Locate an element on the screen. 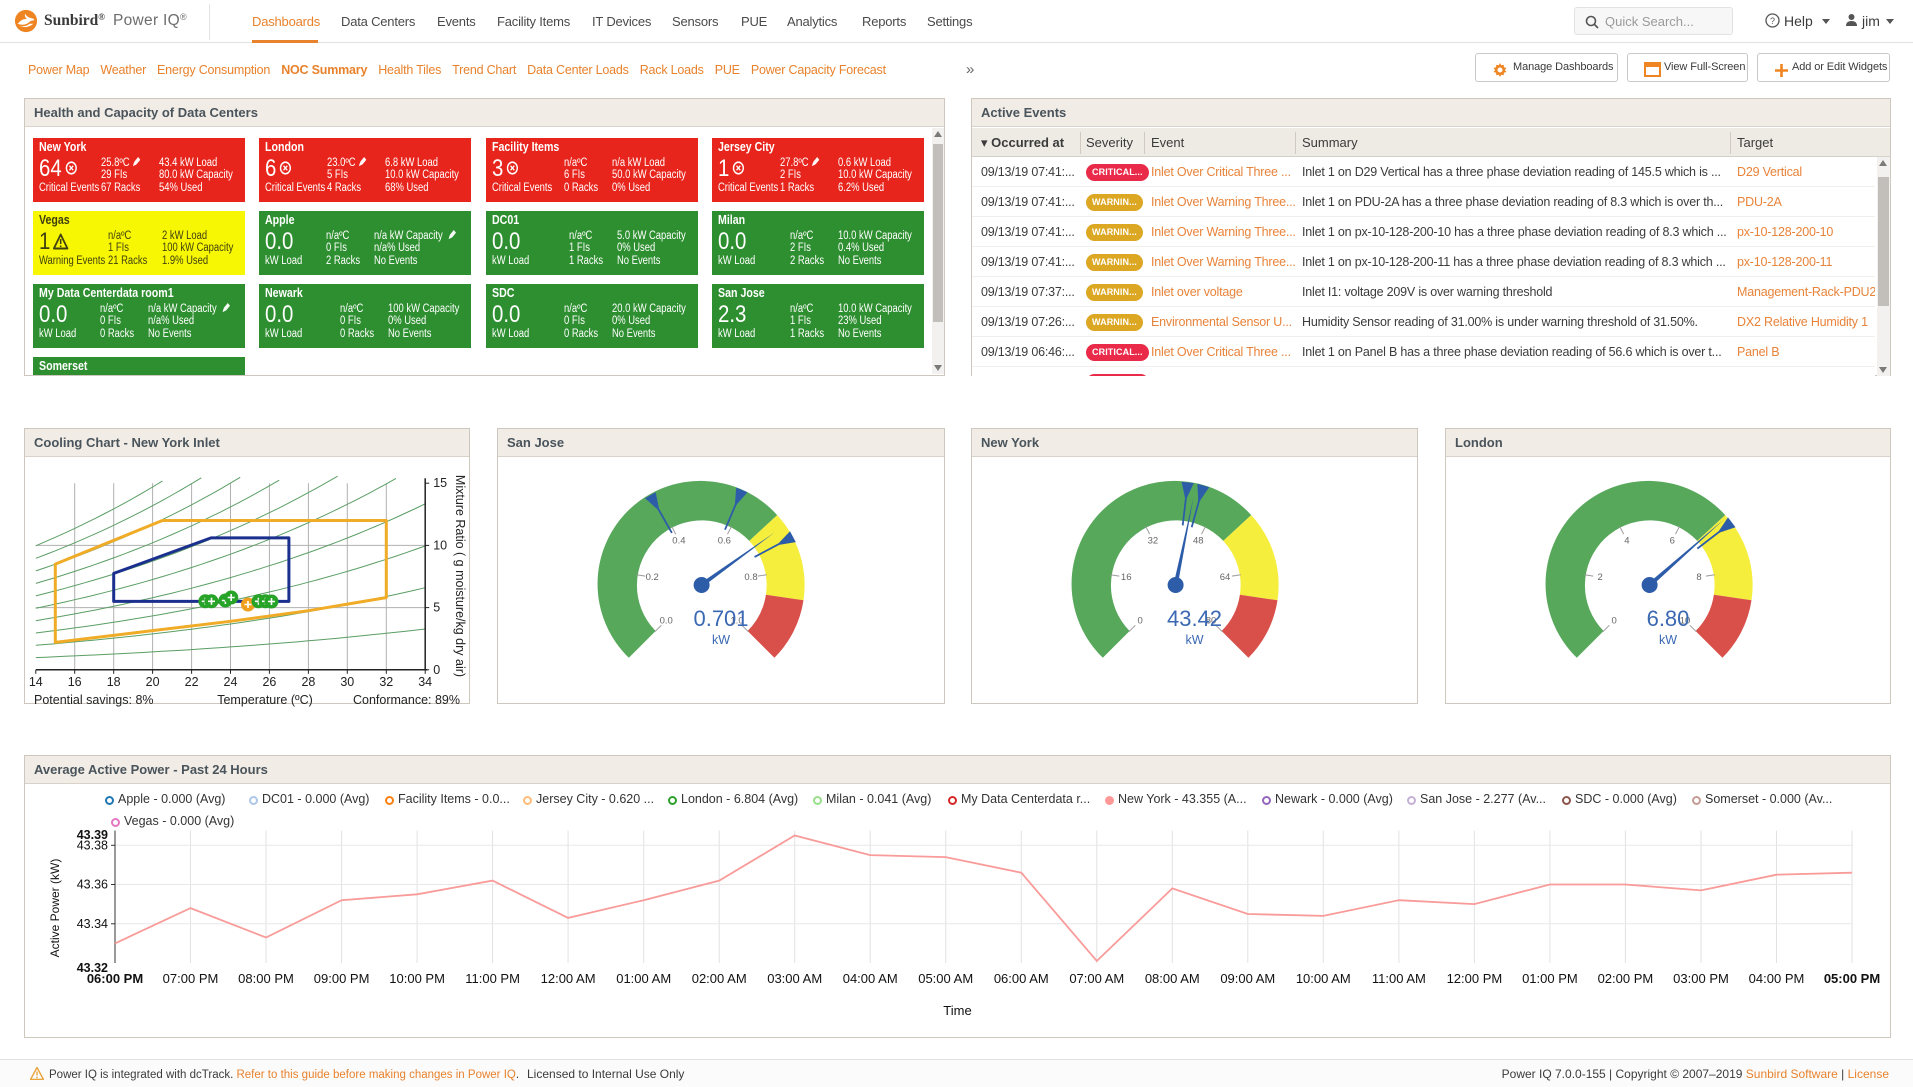 This screenshot has width=1913, height=1087. svg-text: 15 is located at coordinates (440, 483).